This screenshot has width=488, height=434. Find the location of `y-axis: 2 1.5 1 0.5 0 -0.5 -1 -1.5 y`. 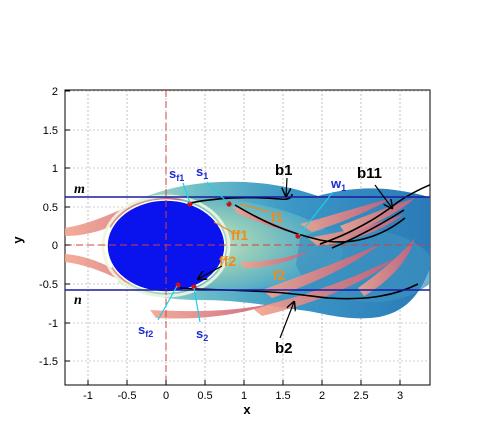

y-axis: 2 1.5 1 0.5 0 -0.5 -1 -1.5 y is located at coordinates (40, 227).